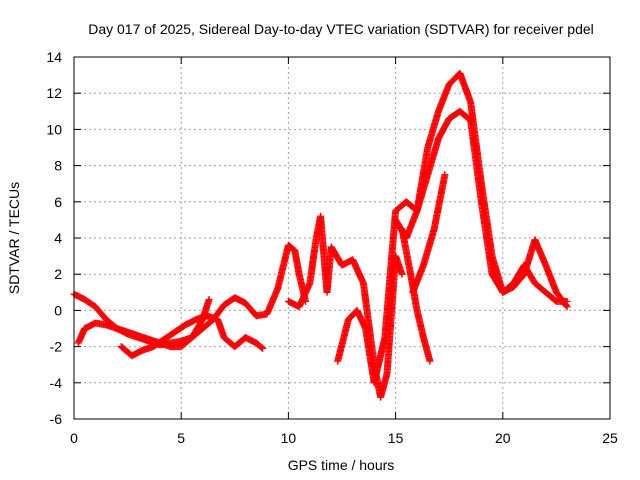 This screenshot has height=480, width=640. I want to click on interpolated-marker, so click(262, 348).